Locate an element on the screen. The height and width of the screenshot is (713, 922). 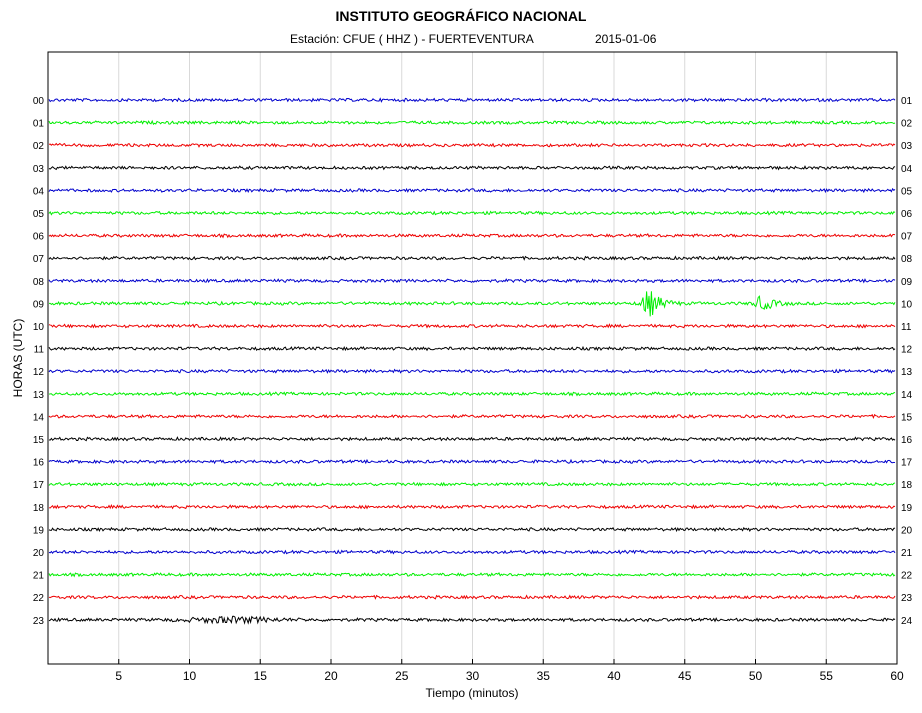
x-tick-label: 60 is located at coordinates (897, 676).